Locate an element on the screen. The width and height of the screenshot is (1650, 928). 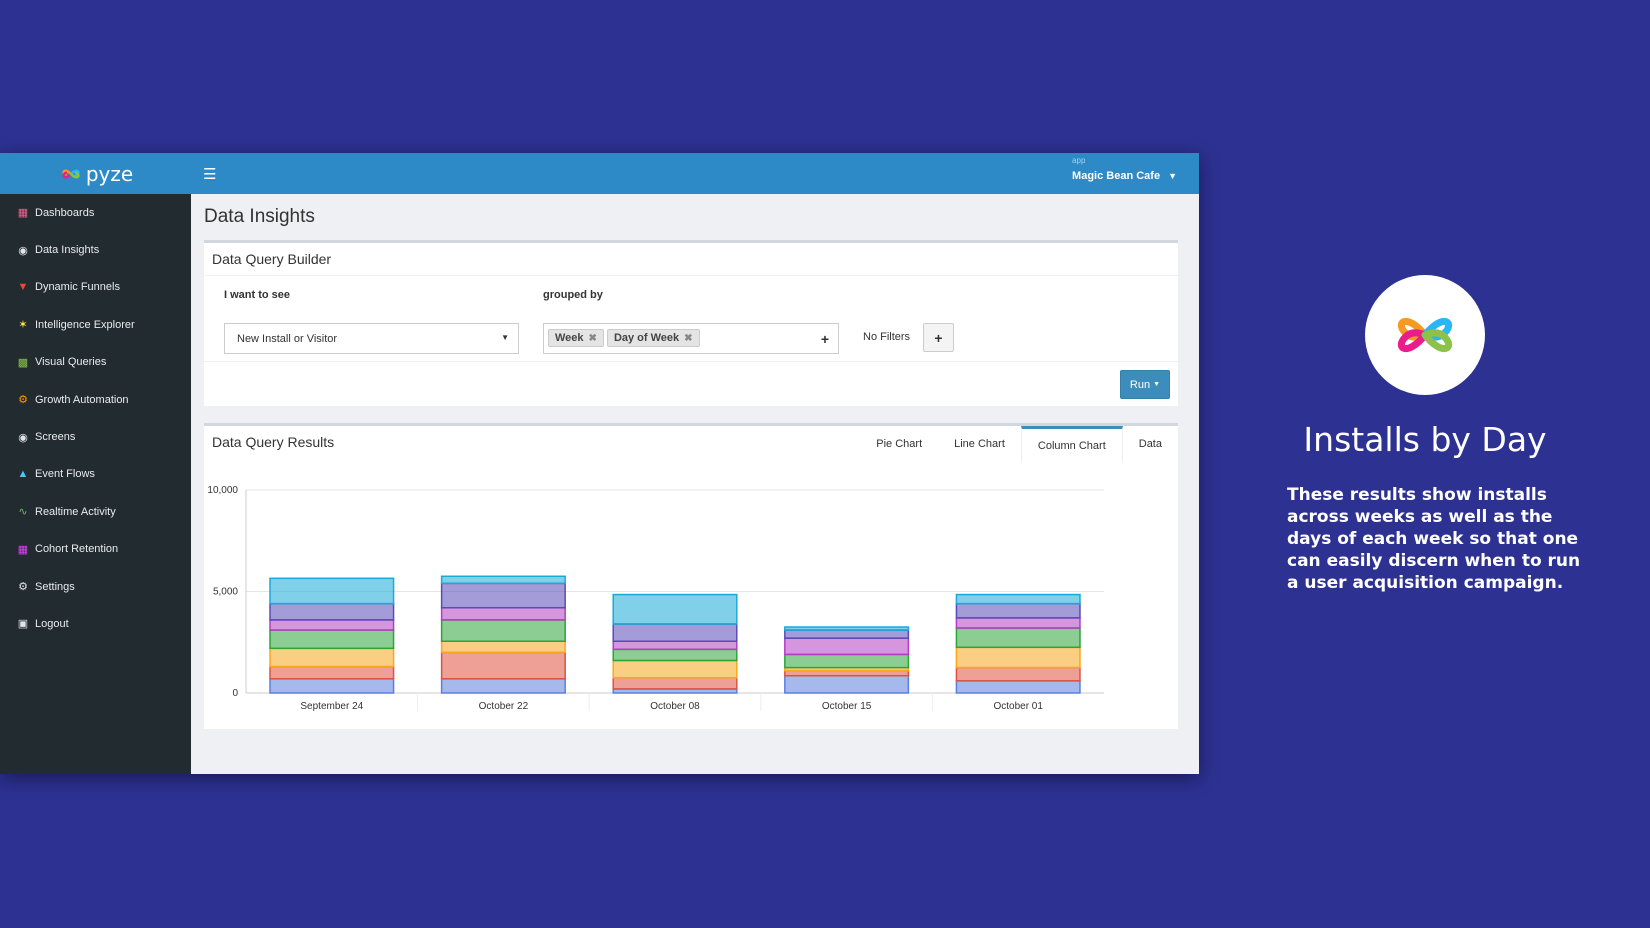
event-flows-icon: ▲ is located at coordinates (23, 474).